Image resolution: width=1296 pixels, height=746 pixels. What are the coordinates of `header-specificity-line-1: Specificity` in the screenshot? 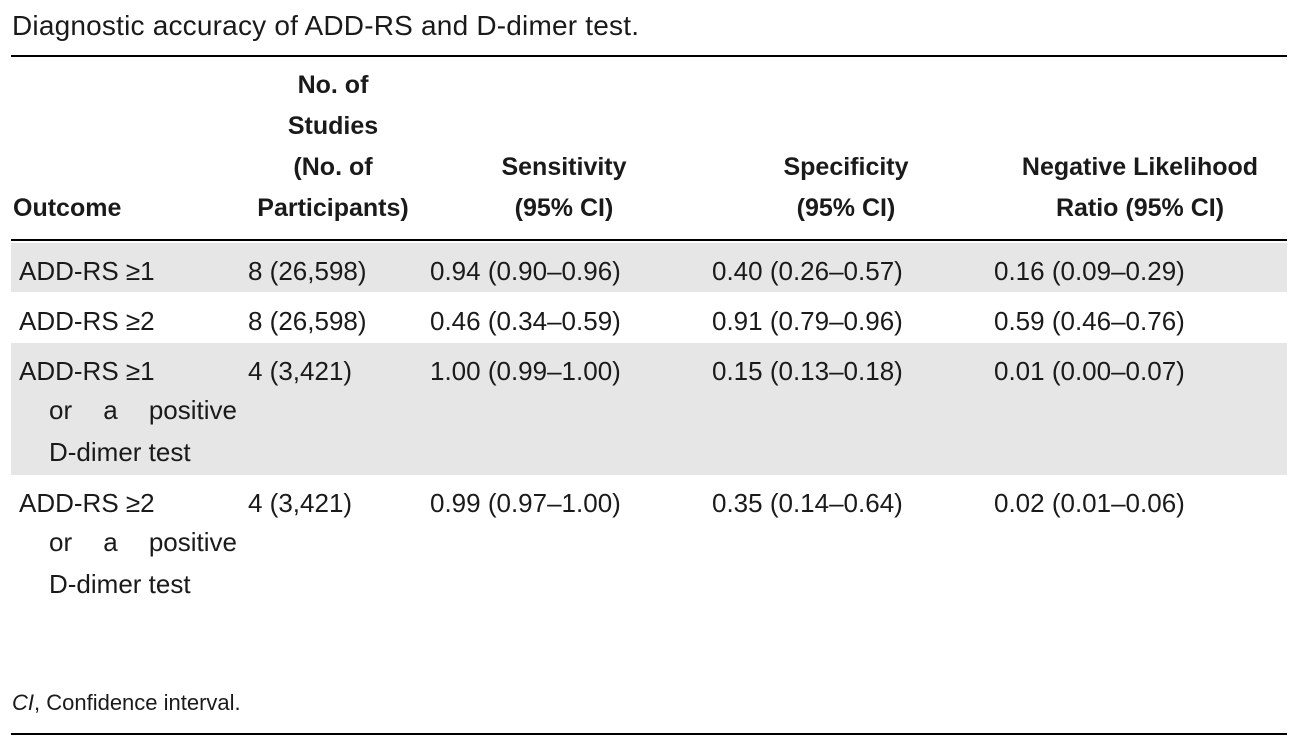 It's located at (846, 167).